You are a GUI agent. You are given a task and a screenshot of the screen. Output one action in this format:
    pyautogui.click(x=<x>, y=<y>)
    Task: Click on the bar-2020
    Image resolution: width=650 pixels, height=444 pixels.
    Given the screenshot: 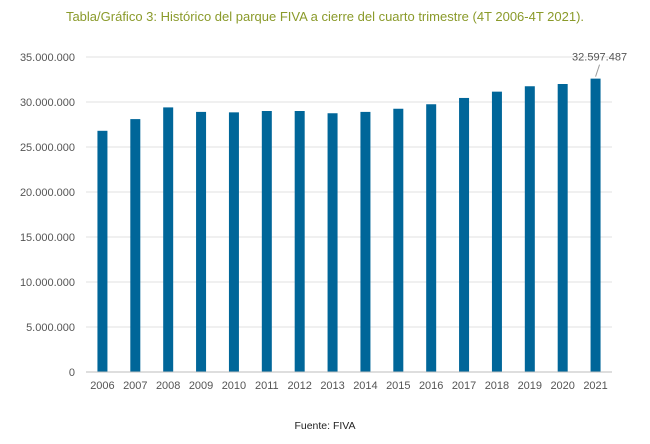 What is the action you would take?
    pyautogui.click(x=562, y=228)
    